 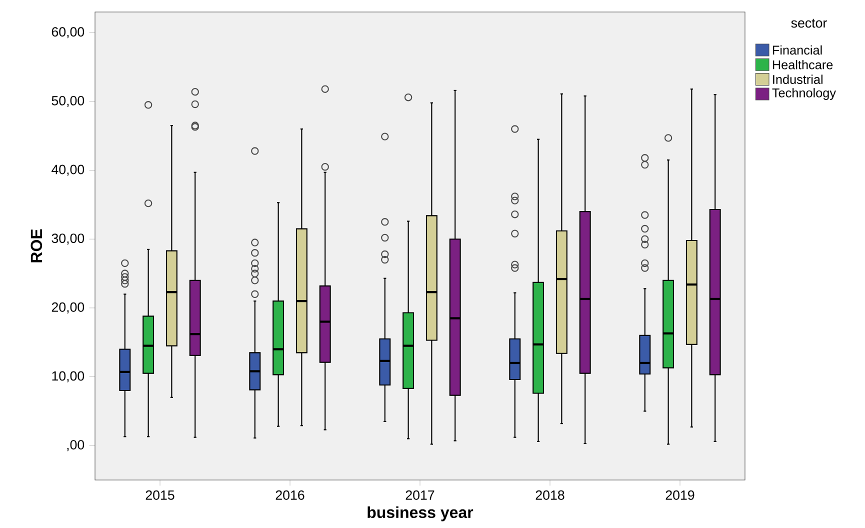 What do you see at coordinates (68, 101) in the screenshot?
I see `y-tick-label: 50,00` at bounding box center [68, 101].